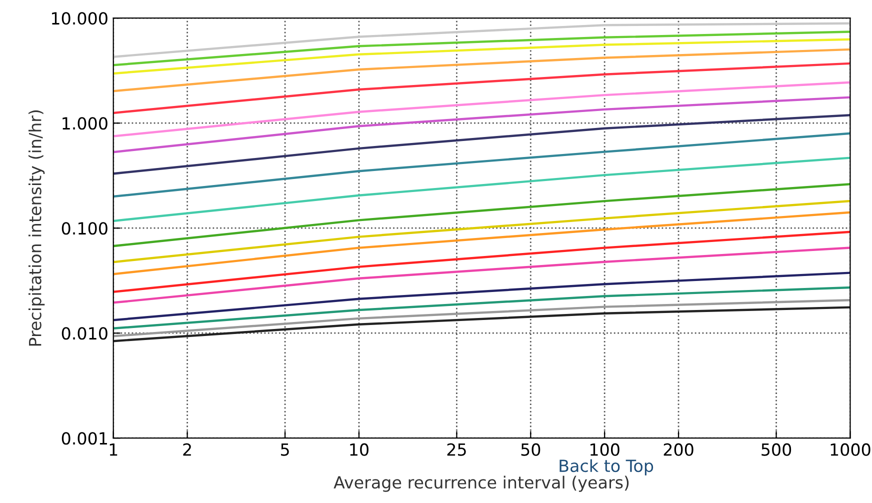 The image size is (872, 503). Describe the element at coordinates (80, 18) in the screenshot. I see `y-tick-label: 10.000` at that location.